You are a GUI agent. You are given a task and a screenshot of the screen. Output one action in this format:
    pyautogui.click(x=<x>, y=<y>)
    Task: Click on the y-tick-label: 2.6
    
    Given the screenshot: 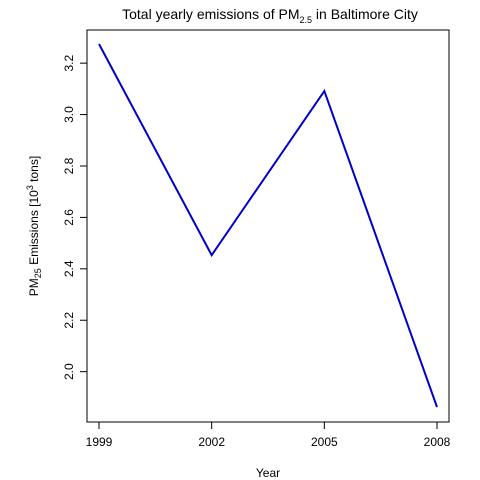 What is the action you would take?
    pyautogui.click(x=69, y=217)
    